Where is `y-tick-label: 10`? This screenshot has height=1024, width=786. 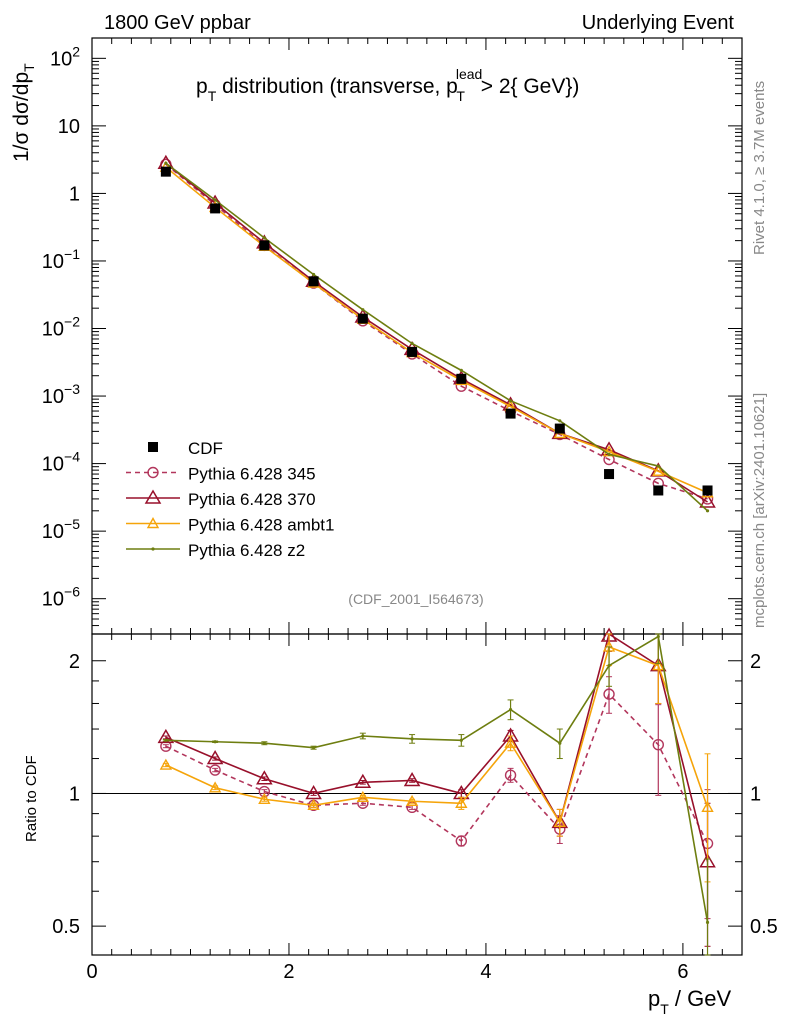
y-tick-label: 10 is located at coordinates (69, 127).